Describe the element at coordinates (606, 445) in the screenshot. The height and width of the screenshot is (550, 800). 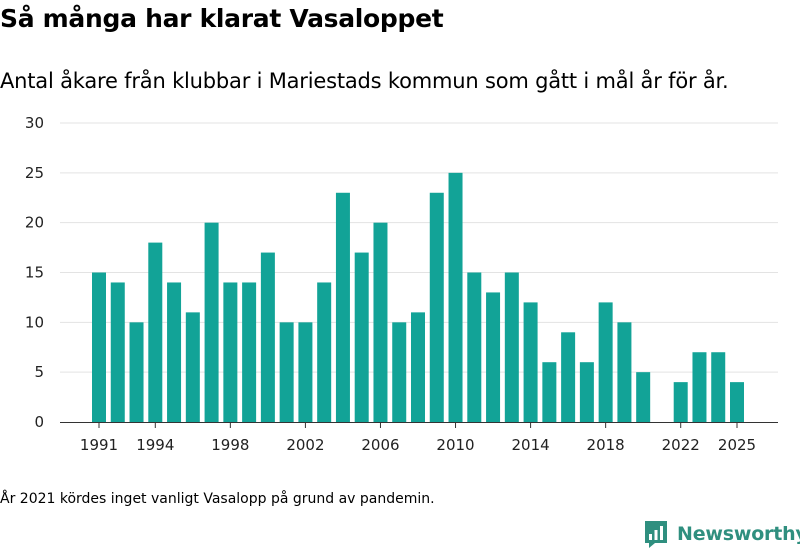
I see `x-tick-label-2018: 2018` at that location.